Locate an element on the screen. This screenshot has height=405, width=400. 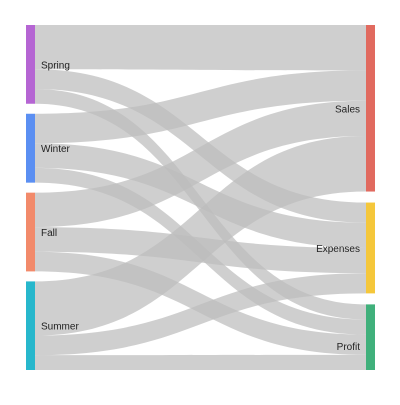
node-label-profit: Profit is located at coordinates (349, 347).